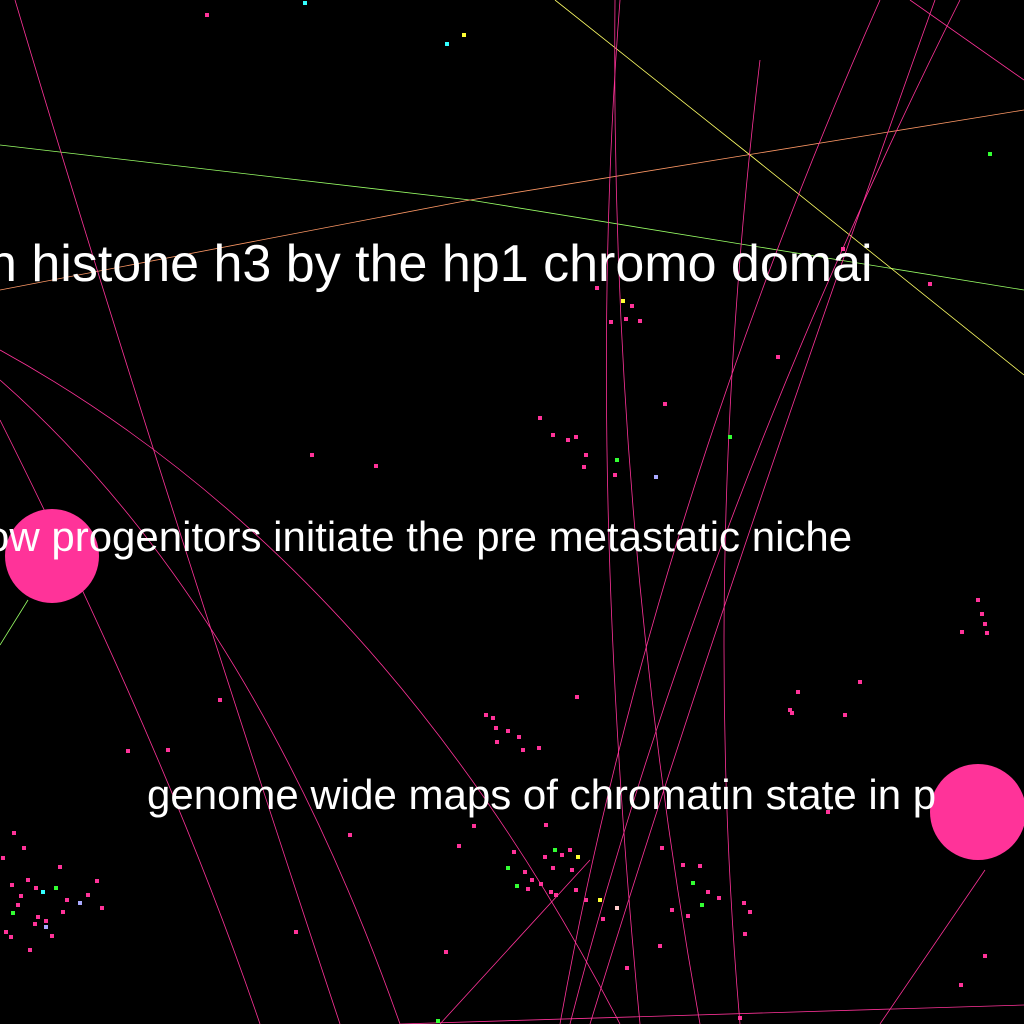 The width and height of the screenshot is (1024, 1024). I want to click on node-label-chromatin-maps: genome wide maps of chromatin state in p, so click(542, 794).